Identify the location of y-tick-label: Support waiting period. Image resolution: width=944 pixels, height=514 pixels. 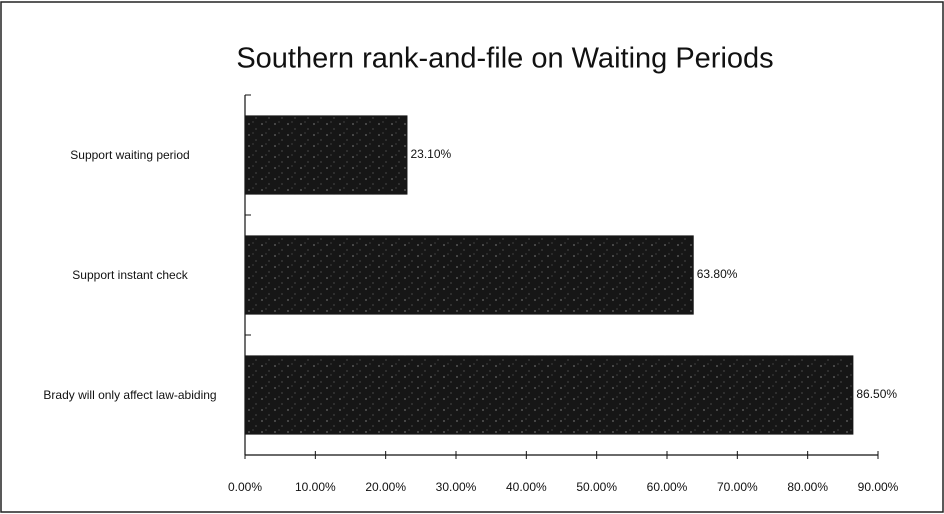
(130, 154).